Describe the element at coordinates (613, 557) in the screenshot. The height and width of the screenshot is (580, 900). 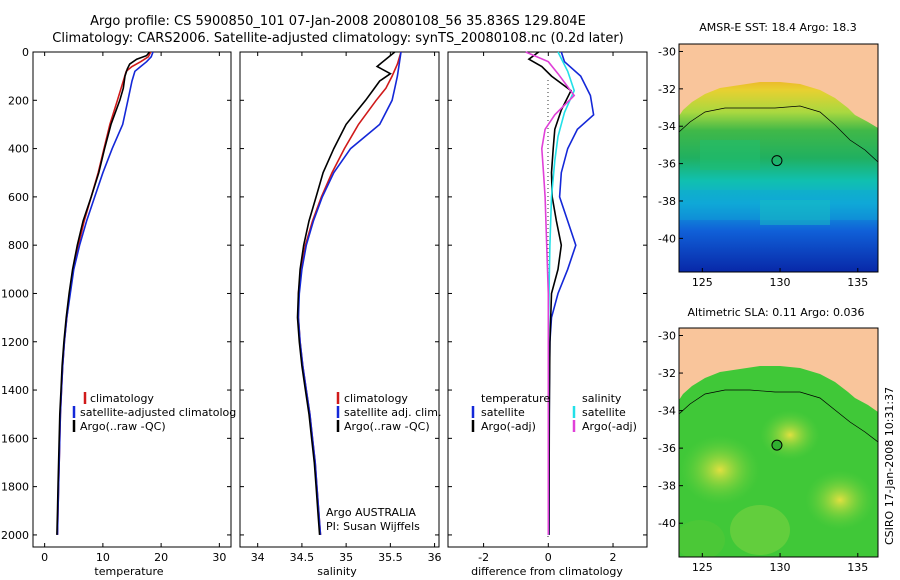
I see `x-tick-label: 2` at that location.